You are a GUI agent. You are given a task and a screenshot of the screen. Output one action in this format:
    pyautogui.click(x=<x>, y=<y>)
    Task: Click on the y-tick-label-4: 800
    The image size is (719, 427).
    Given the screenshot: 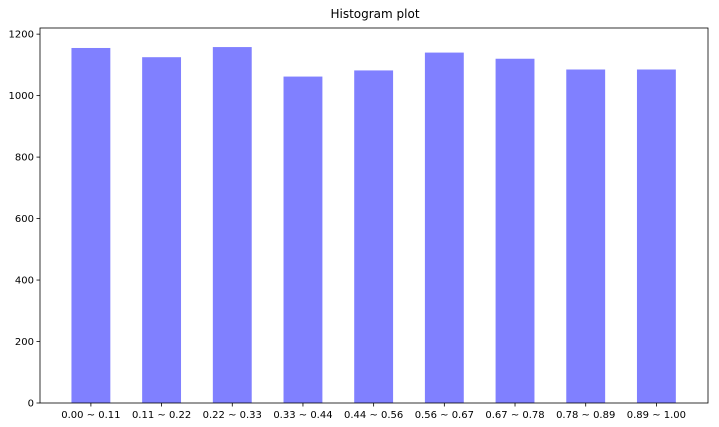 What is the action you would take?
    pyautogui.click(x=24, y=158)
    